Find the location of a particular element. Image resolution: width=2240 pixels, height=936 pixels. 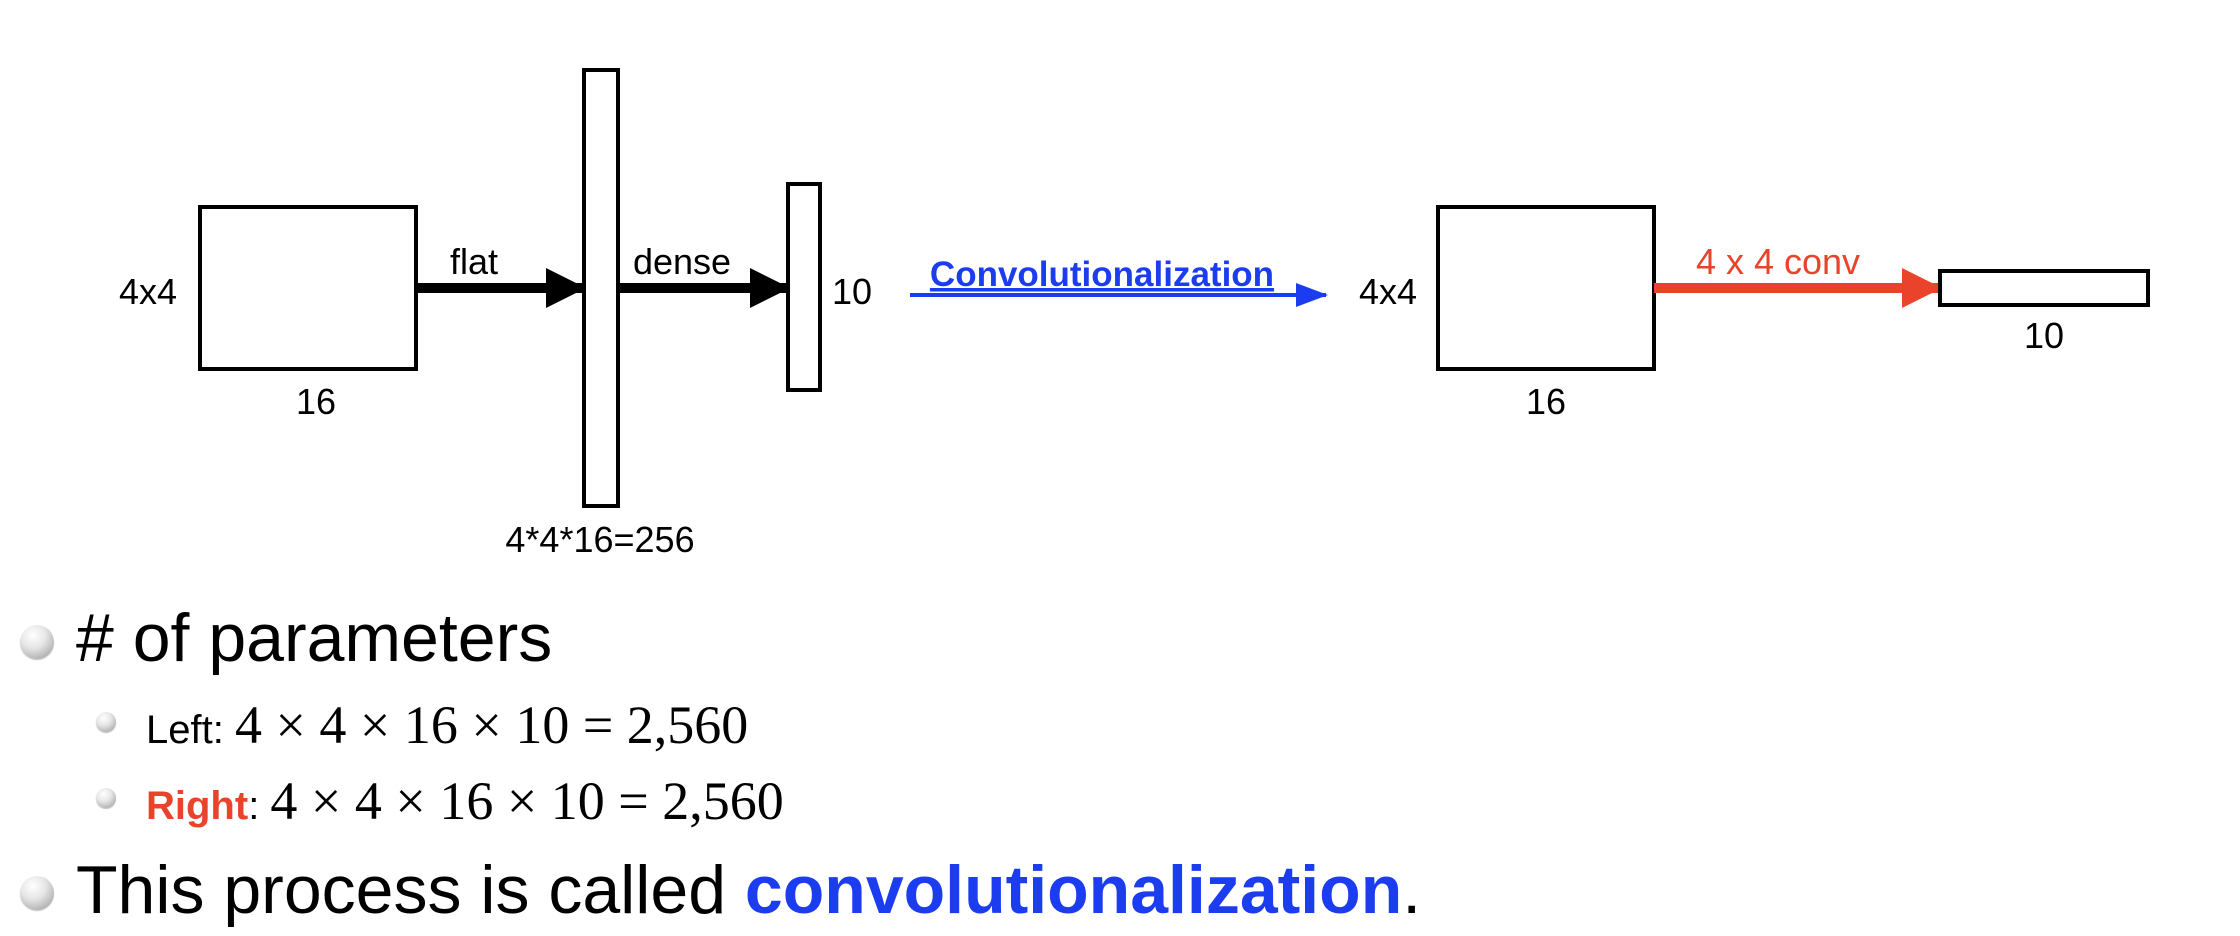

right-output-vector is located at coordinates (2044, 288).